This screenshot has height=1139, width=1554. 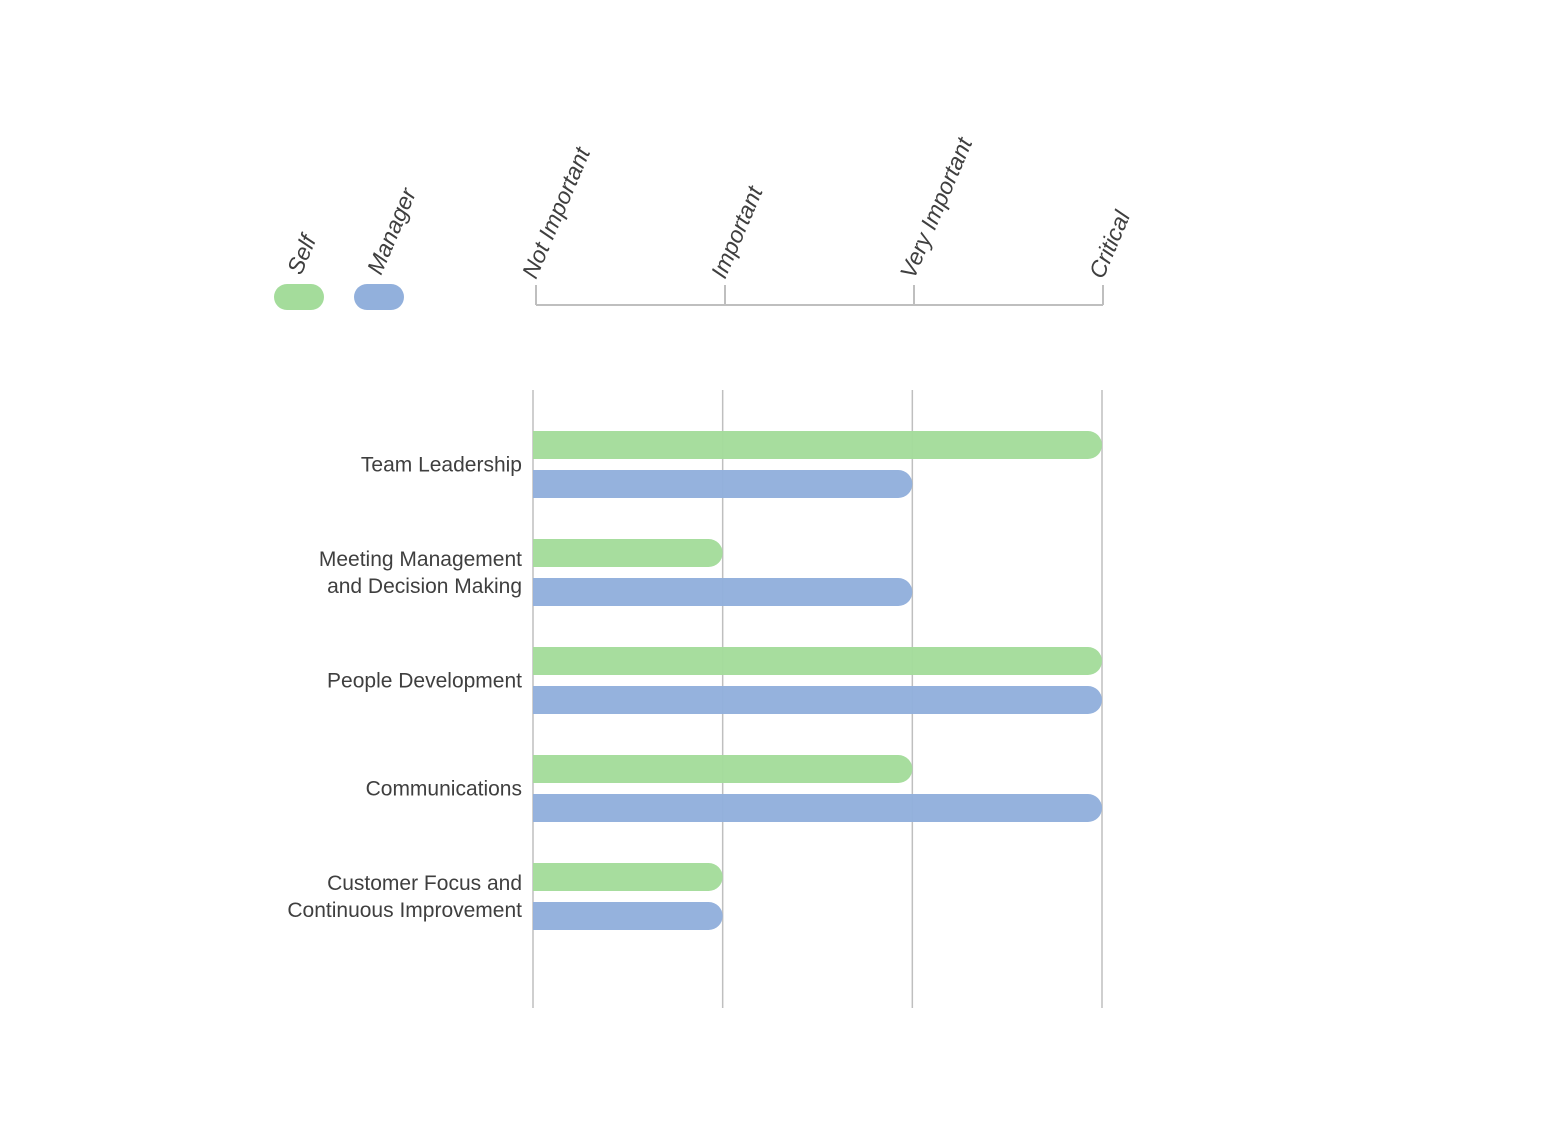 I want to click on scale-tick-label: Very Important, so click(x=936, y=207).